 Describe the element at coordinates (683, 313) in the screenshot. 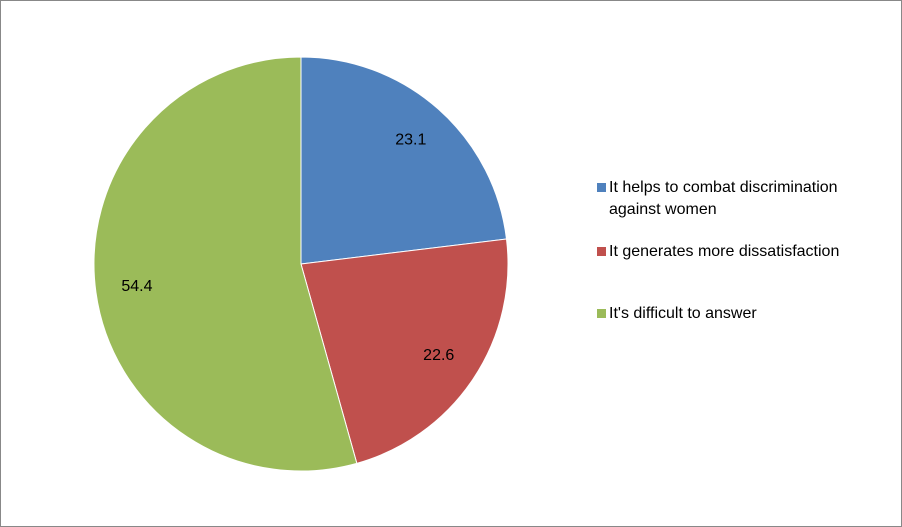

I see `legend-label: It's difficult to answer` at that location.